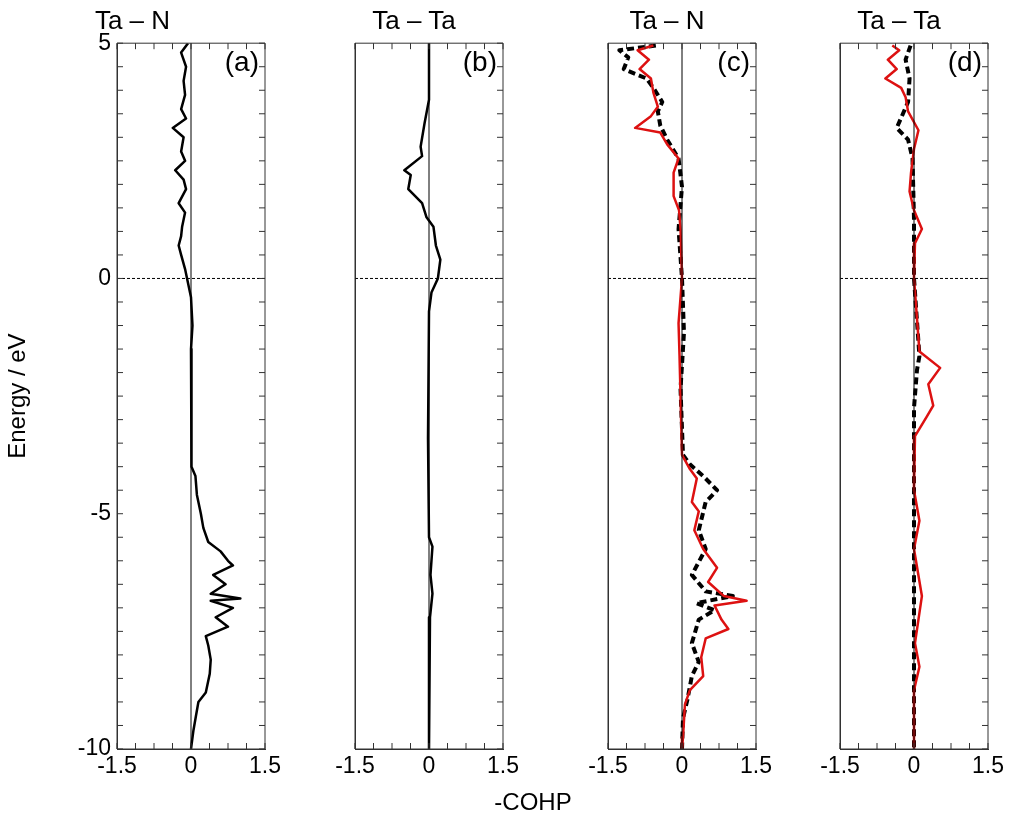  I want to click on annotation: (a), so click(241, 61).